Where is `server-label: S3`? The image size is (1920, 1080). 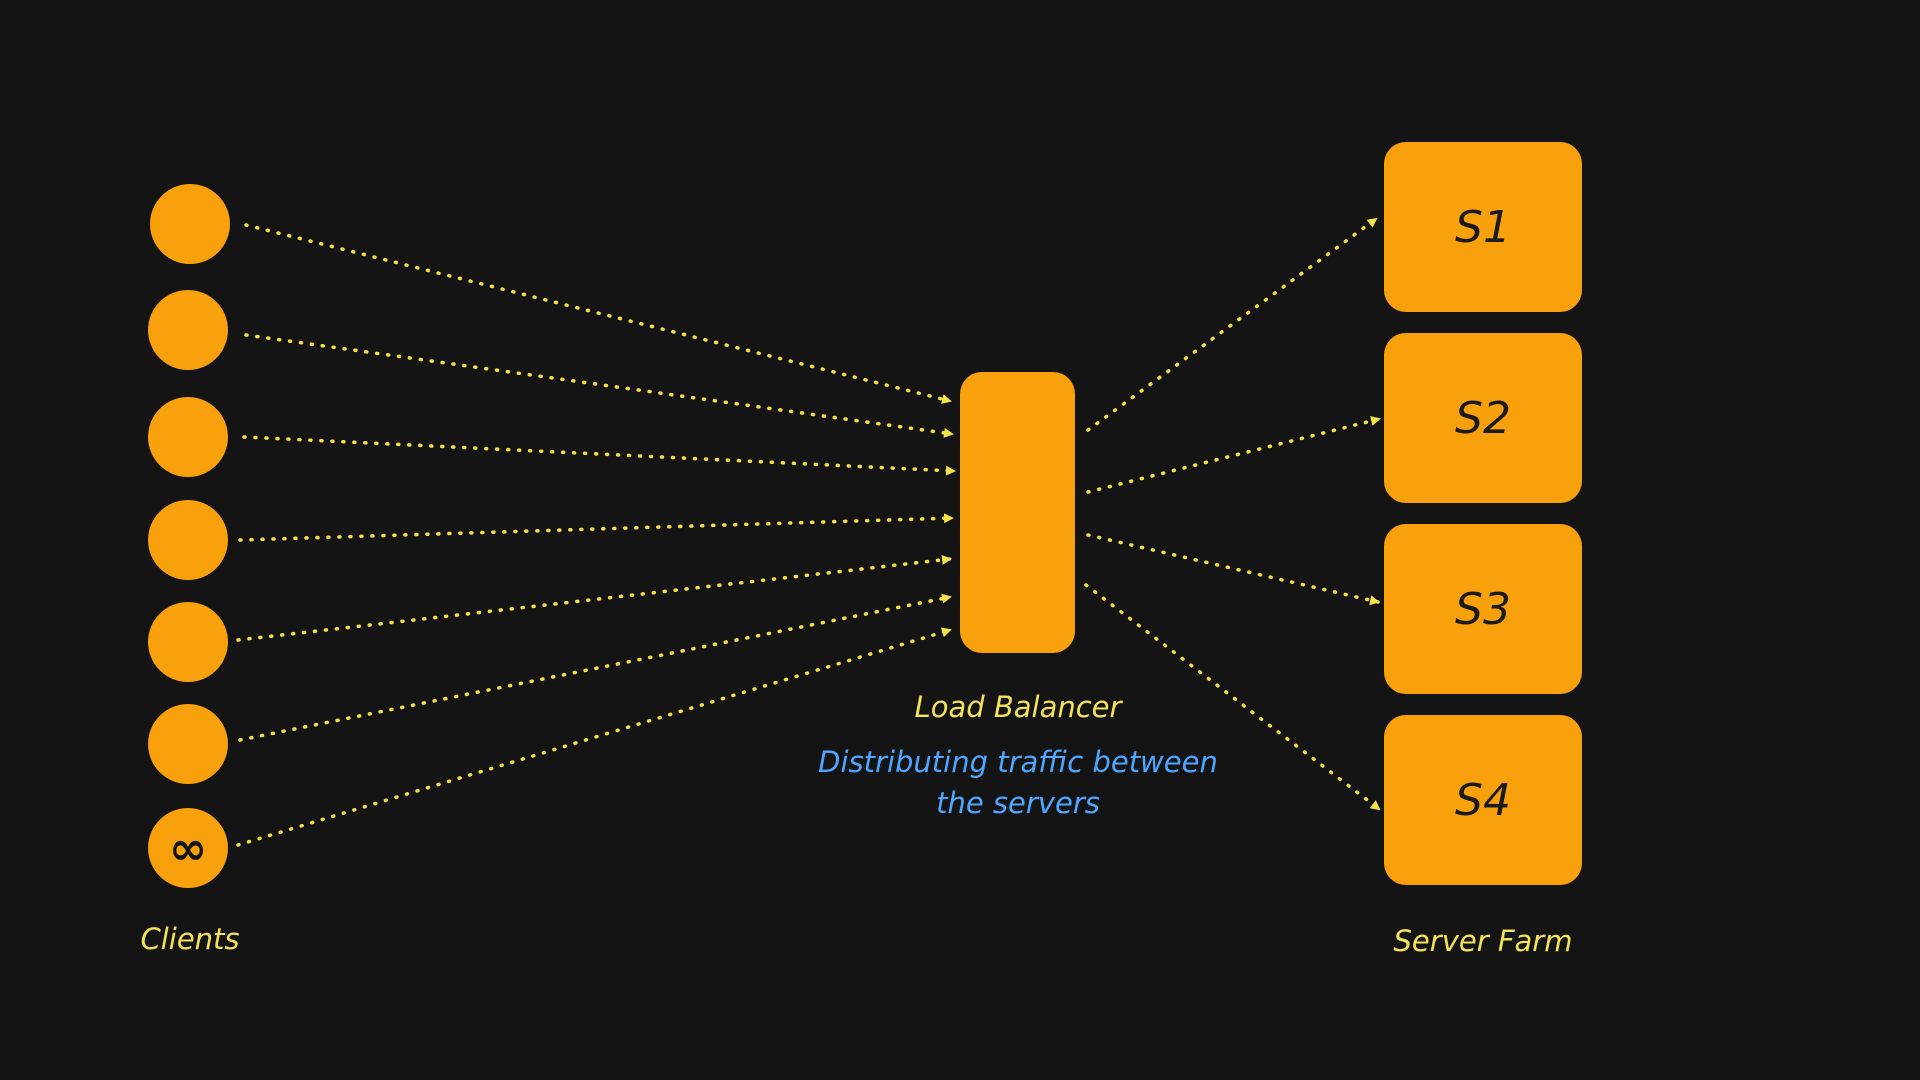
server-label: S3 is located at coordinates (1483, 609).